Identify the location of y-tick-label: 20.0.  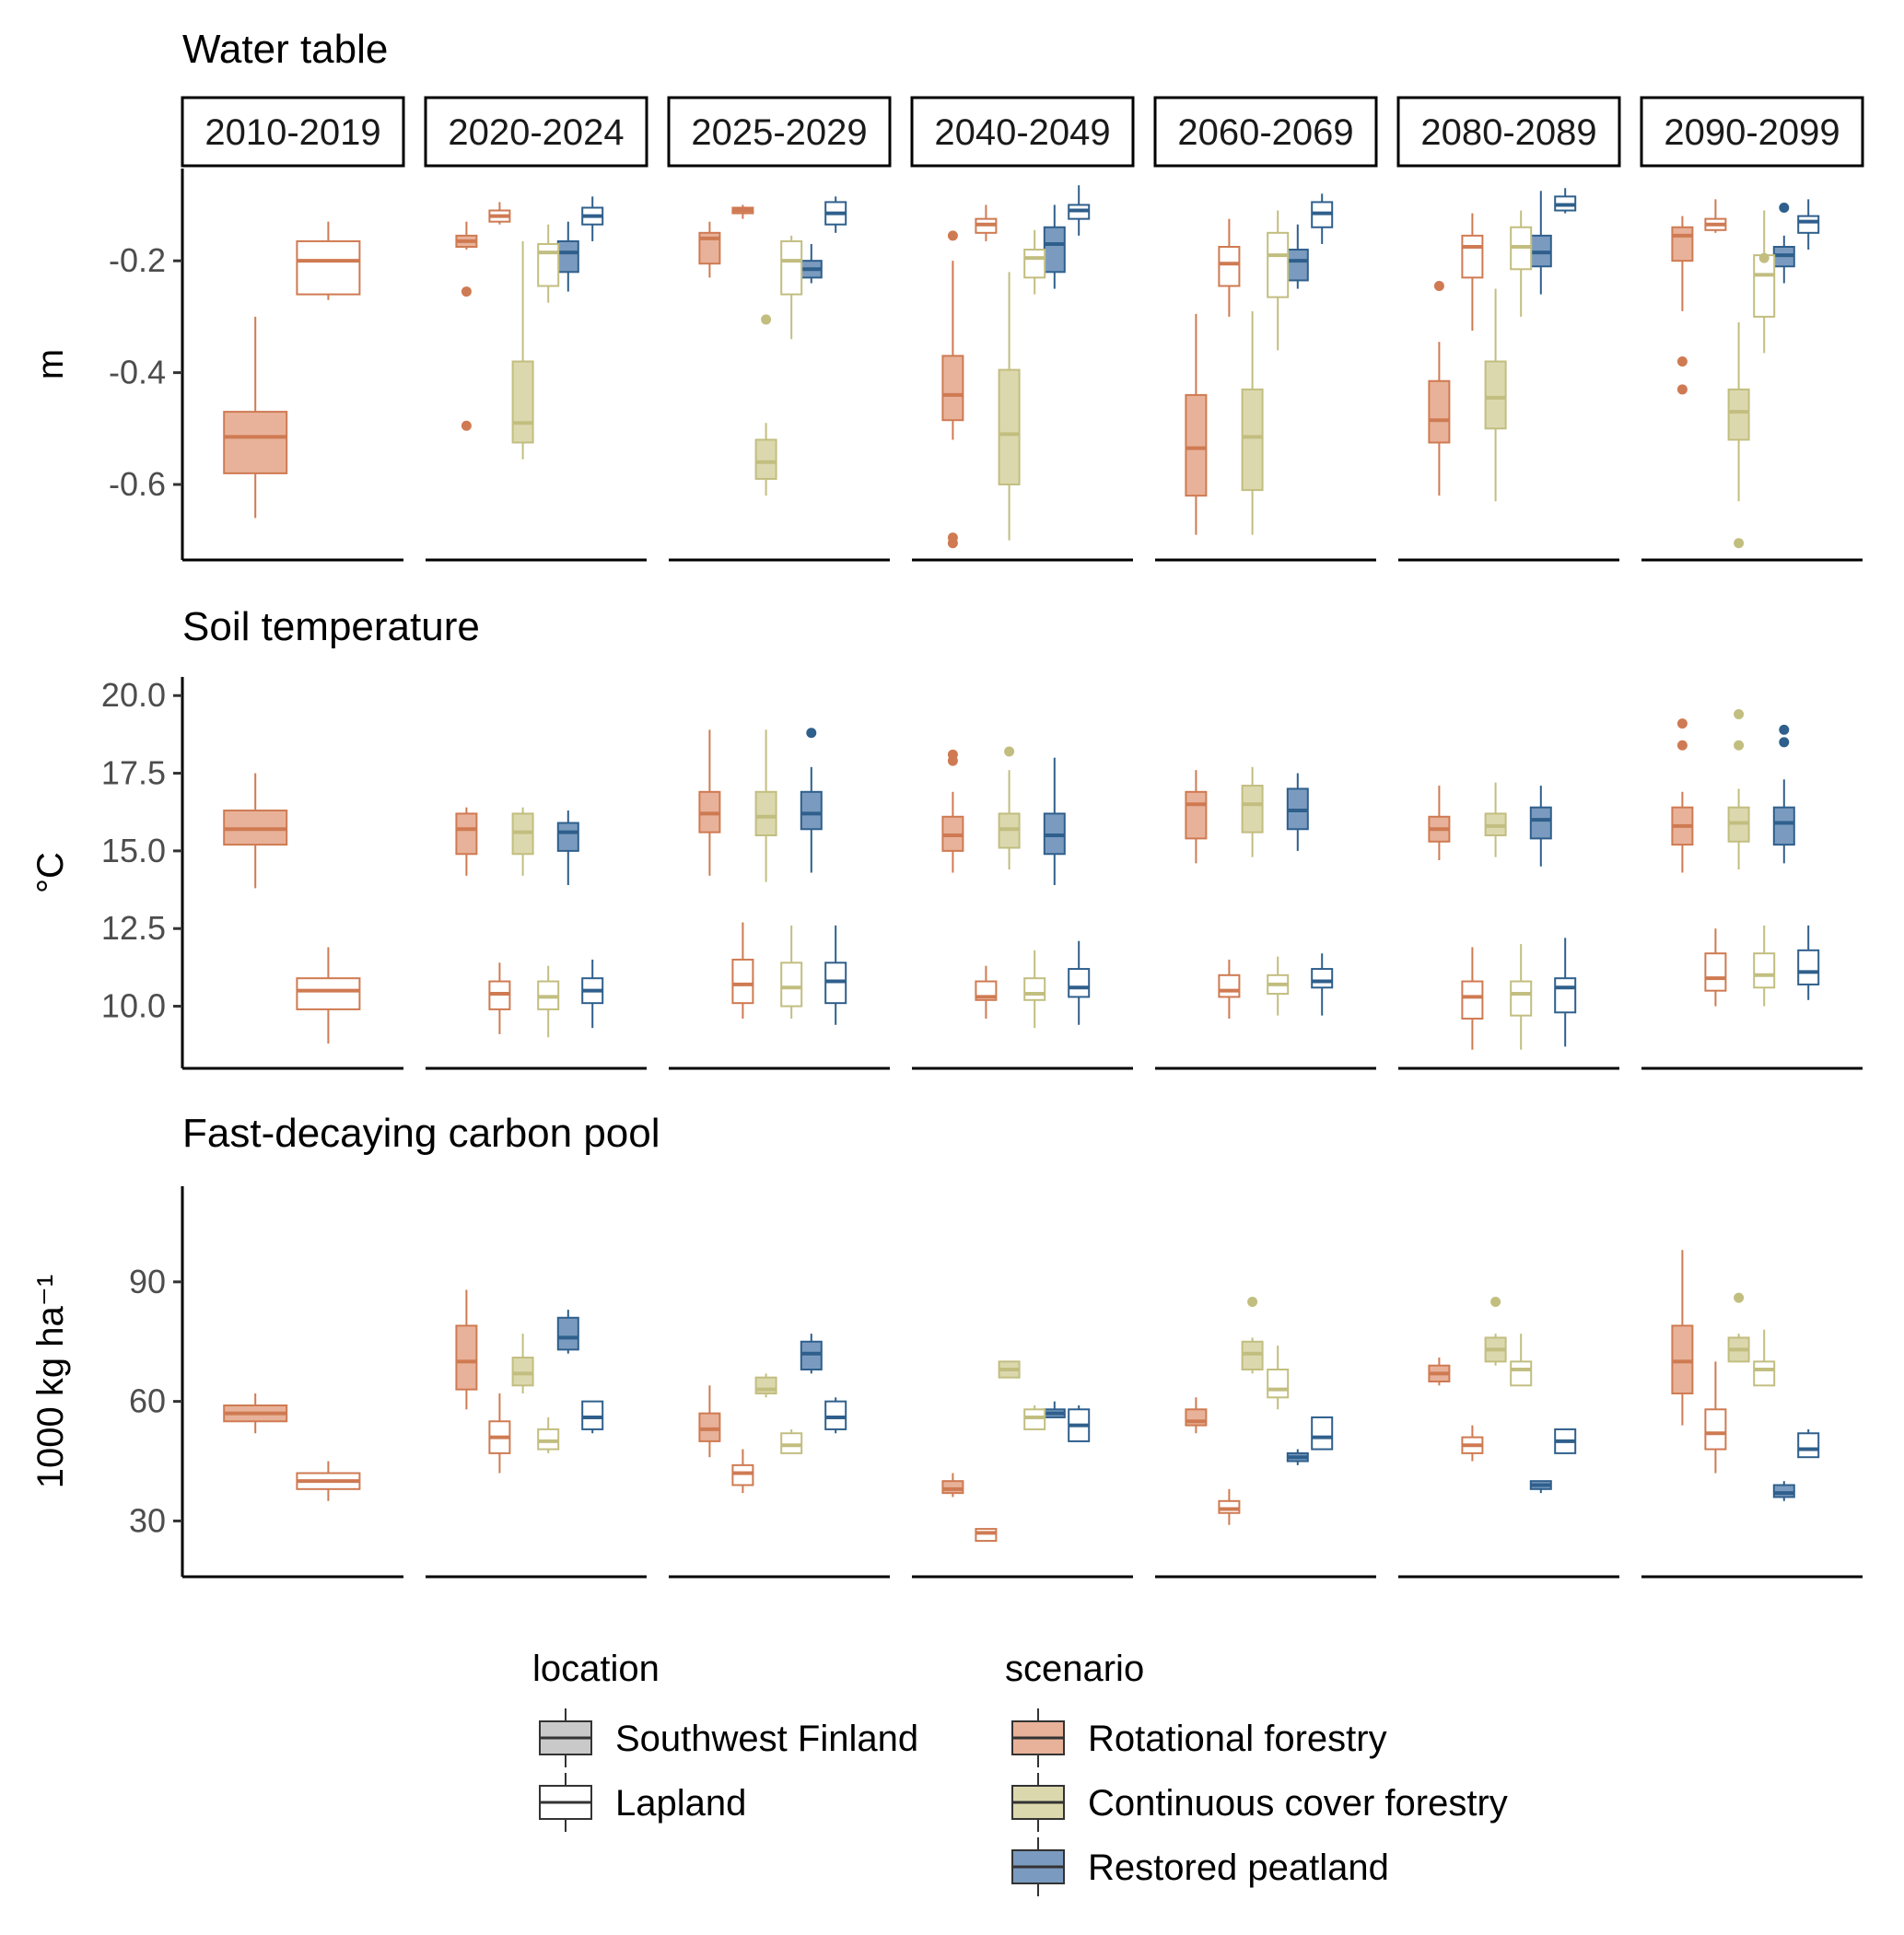
(133, 695).